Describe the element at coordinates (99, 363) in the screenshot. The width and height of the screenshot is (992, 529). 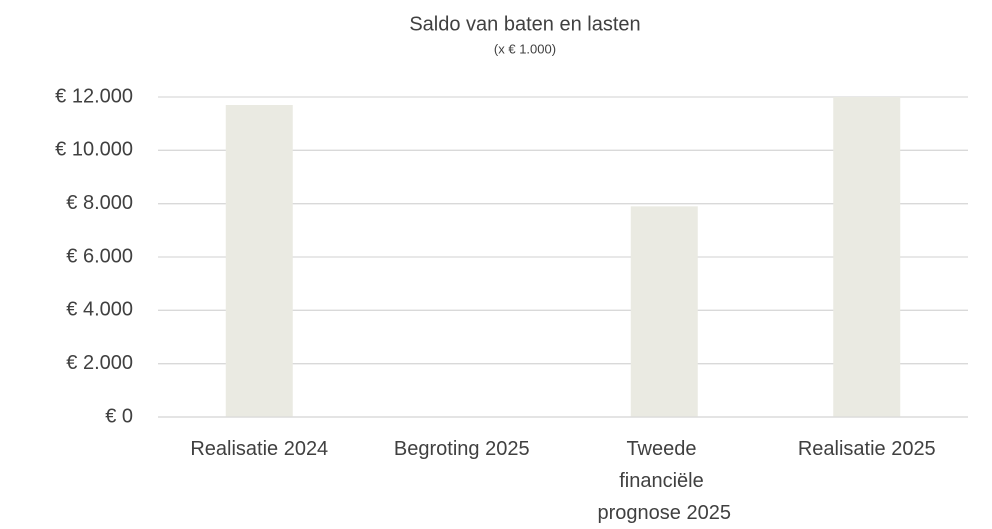
I see `y-tick-label: € 2.000` at that location.